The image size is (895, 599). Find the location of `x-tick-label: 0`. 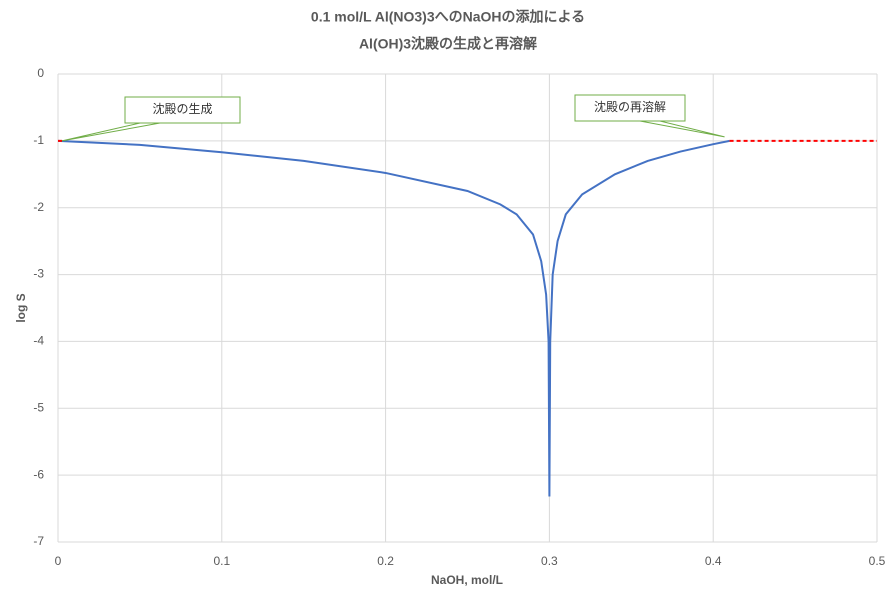

x-tick-label: 0 is located at coordinates (58, 561).